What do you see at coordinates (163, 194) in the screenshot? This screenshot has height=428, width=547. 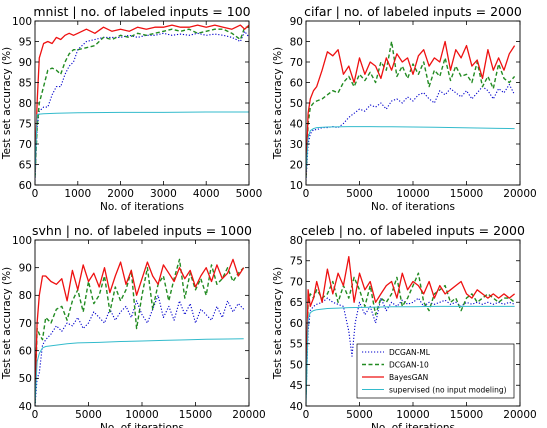 I see `x-tick-label: 3000` at bounding box center [163, 194].